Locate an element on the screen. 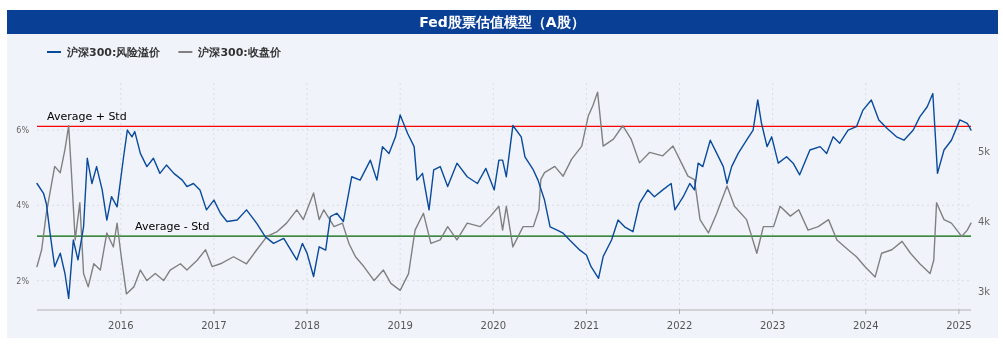 The width and height of the screenshot is (1003, 356). y2-tick-label: 3k is located at coordinates (984, 292).